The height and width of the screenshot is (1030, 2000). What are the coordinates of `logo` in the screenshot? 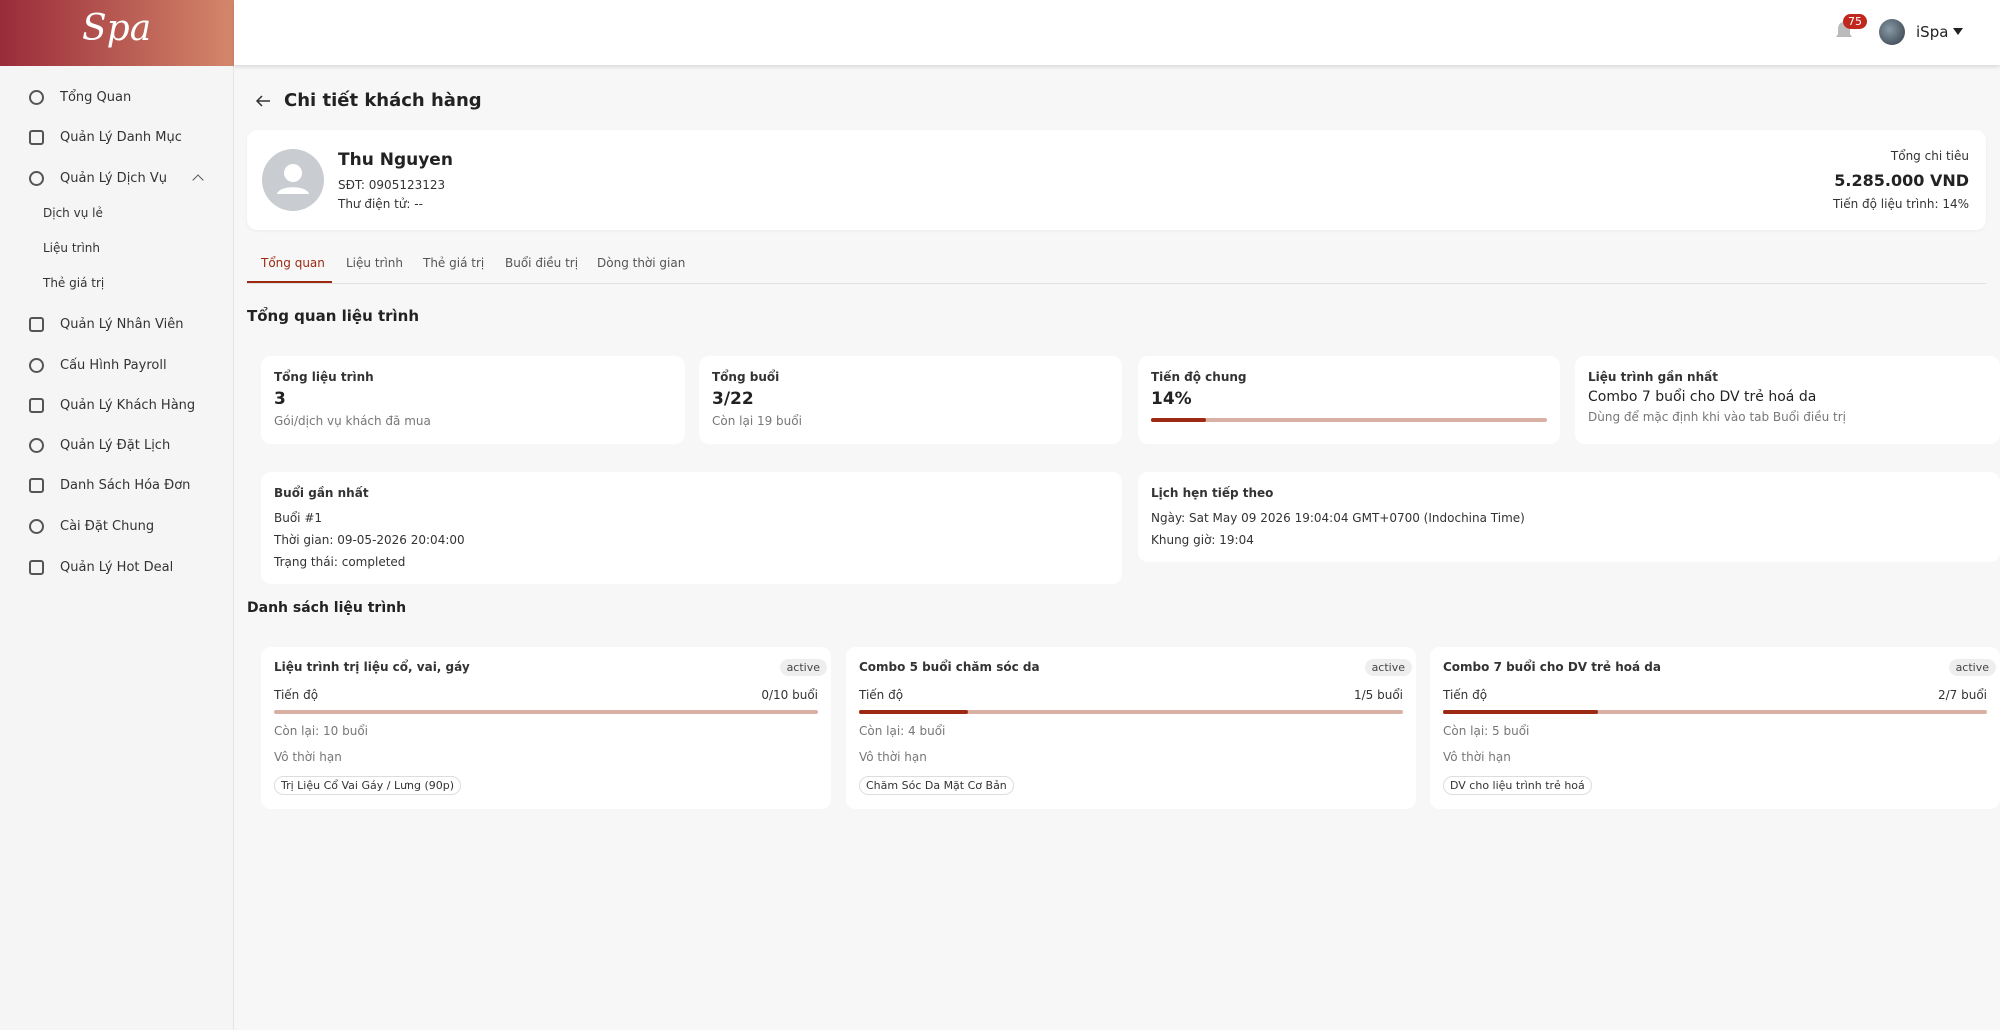 It's located at (117, 33).